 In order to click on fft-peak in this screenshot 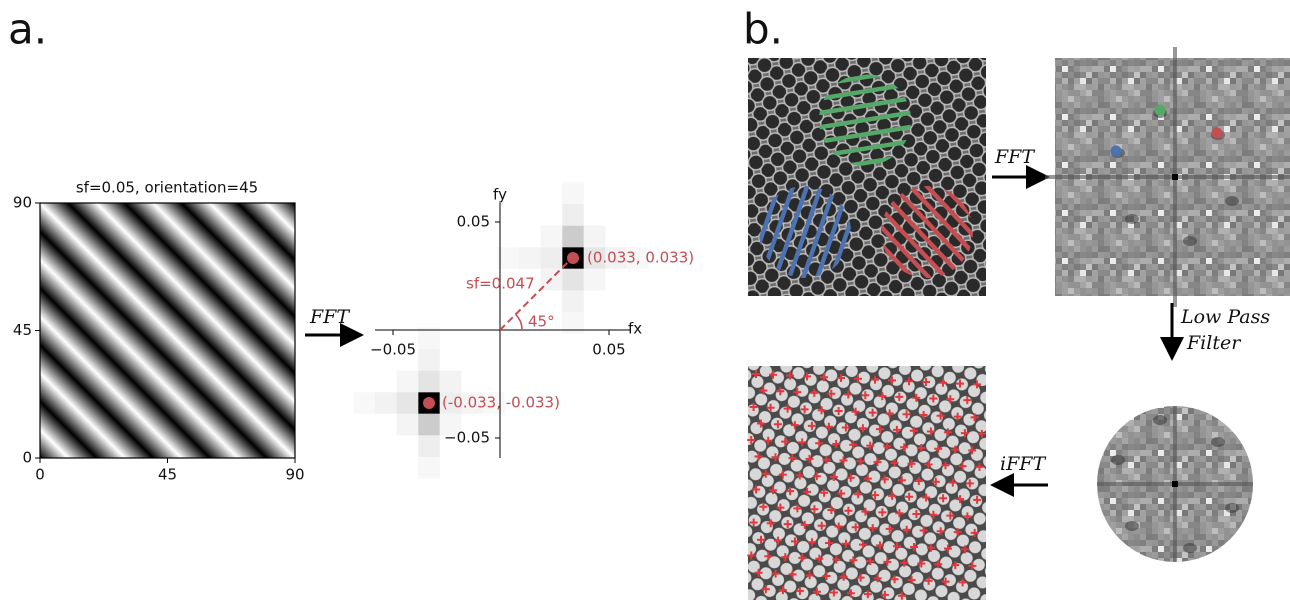, I will do `click(1217, 133)`.